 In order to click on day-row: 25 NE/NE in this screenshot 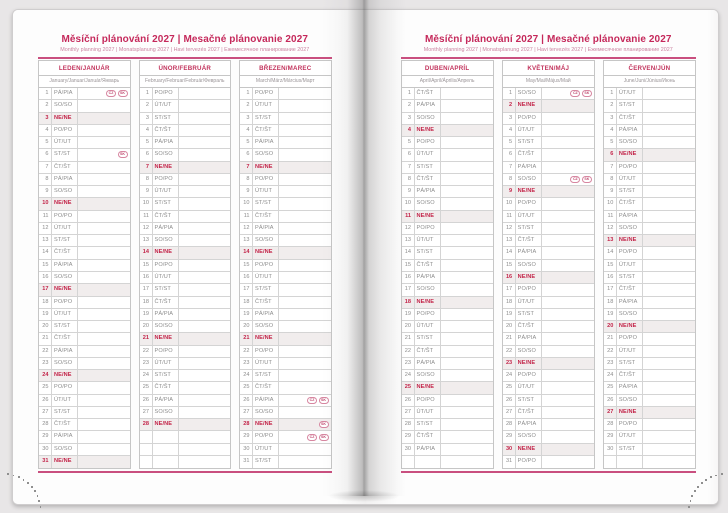, I will do `click(447, 388)`.